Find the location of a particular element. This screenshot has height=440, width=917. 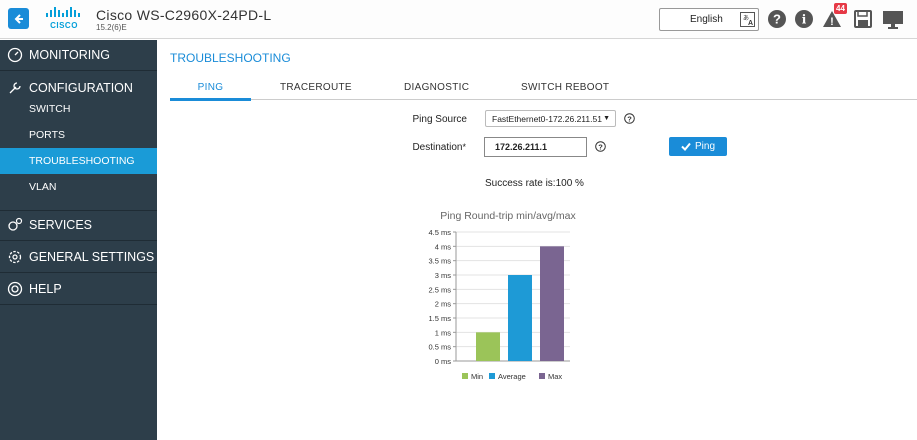

chart-legend-label: Min is located at coordinates (477, 376).